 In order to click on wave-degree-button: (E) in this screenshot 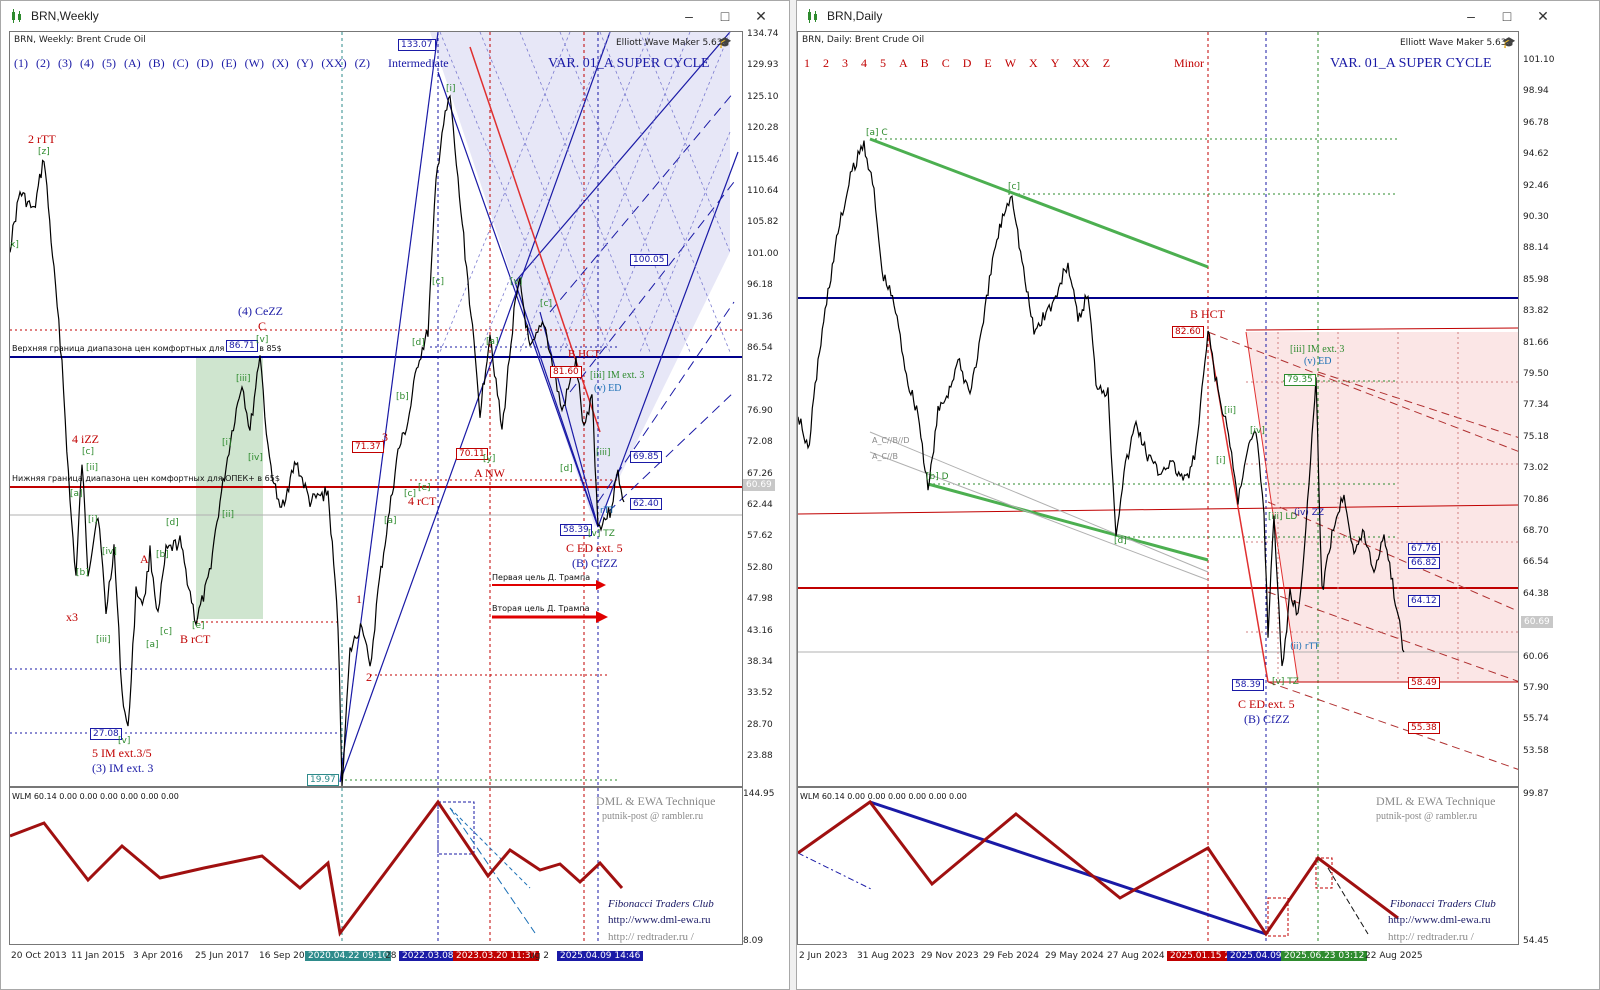, I will do `click(229, 63)`.